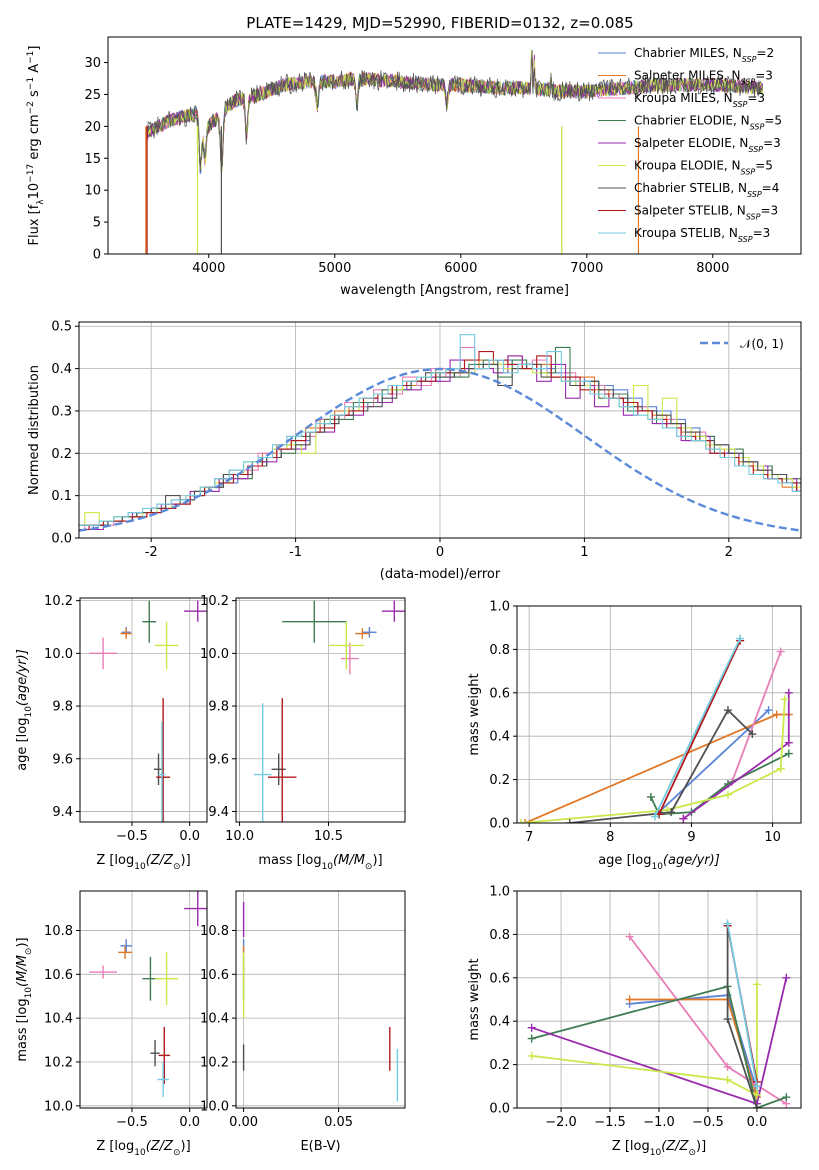  What do you see at coordinates (764, 76) in the screenshot?
I see `legend-label-tail: =3` at bounding box center [764, 76].